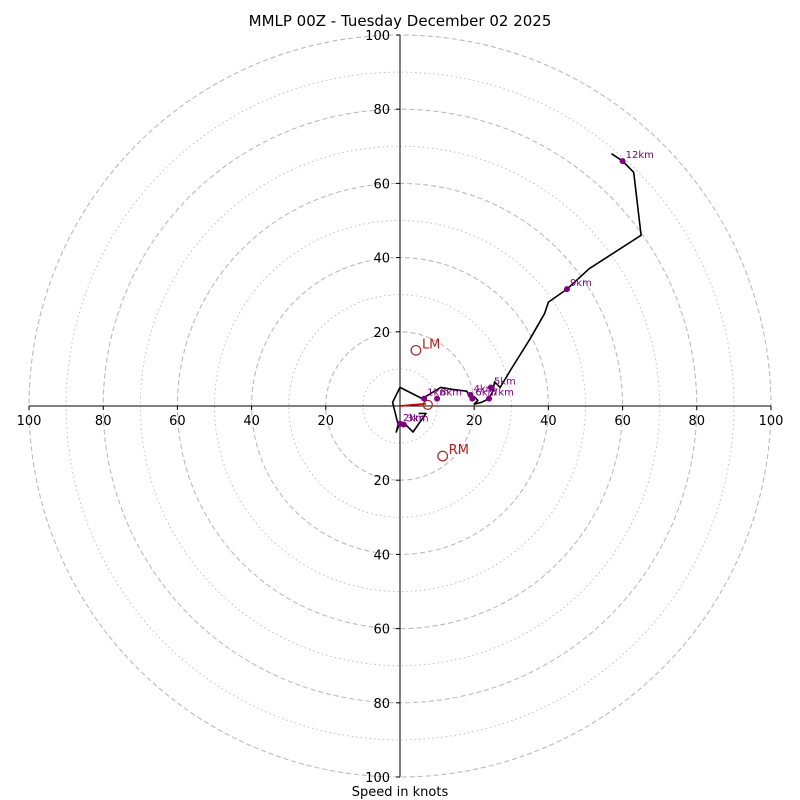 The width and height of the screenshot is (800, 800). I want to click on height-marker-12km, so click(622, 161).